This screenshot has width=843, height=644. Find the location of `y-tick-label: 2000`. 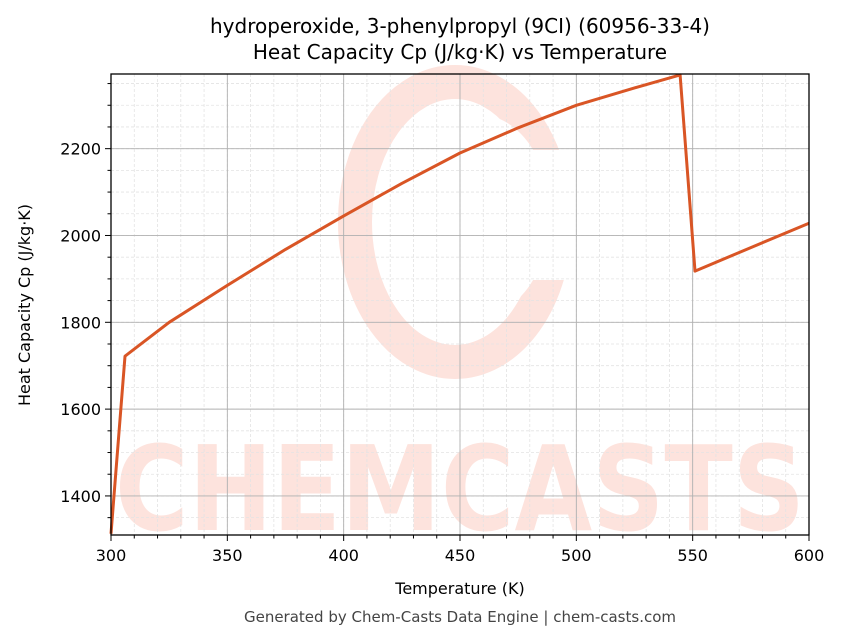

y-tick-label: 2000 is located at coordinates (80, 235).